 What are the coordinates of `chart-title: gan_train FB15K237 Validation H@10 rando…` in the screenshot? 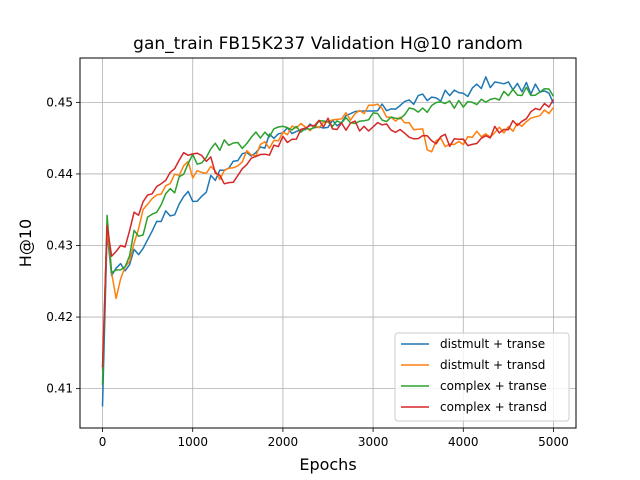 It's located at (328, 44).